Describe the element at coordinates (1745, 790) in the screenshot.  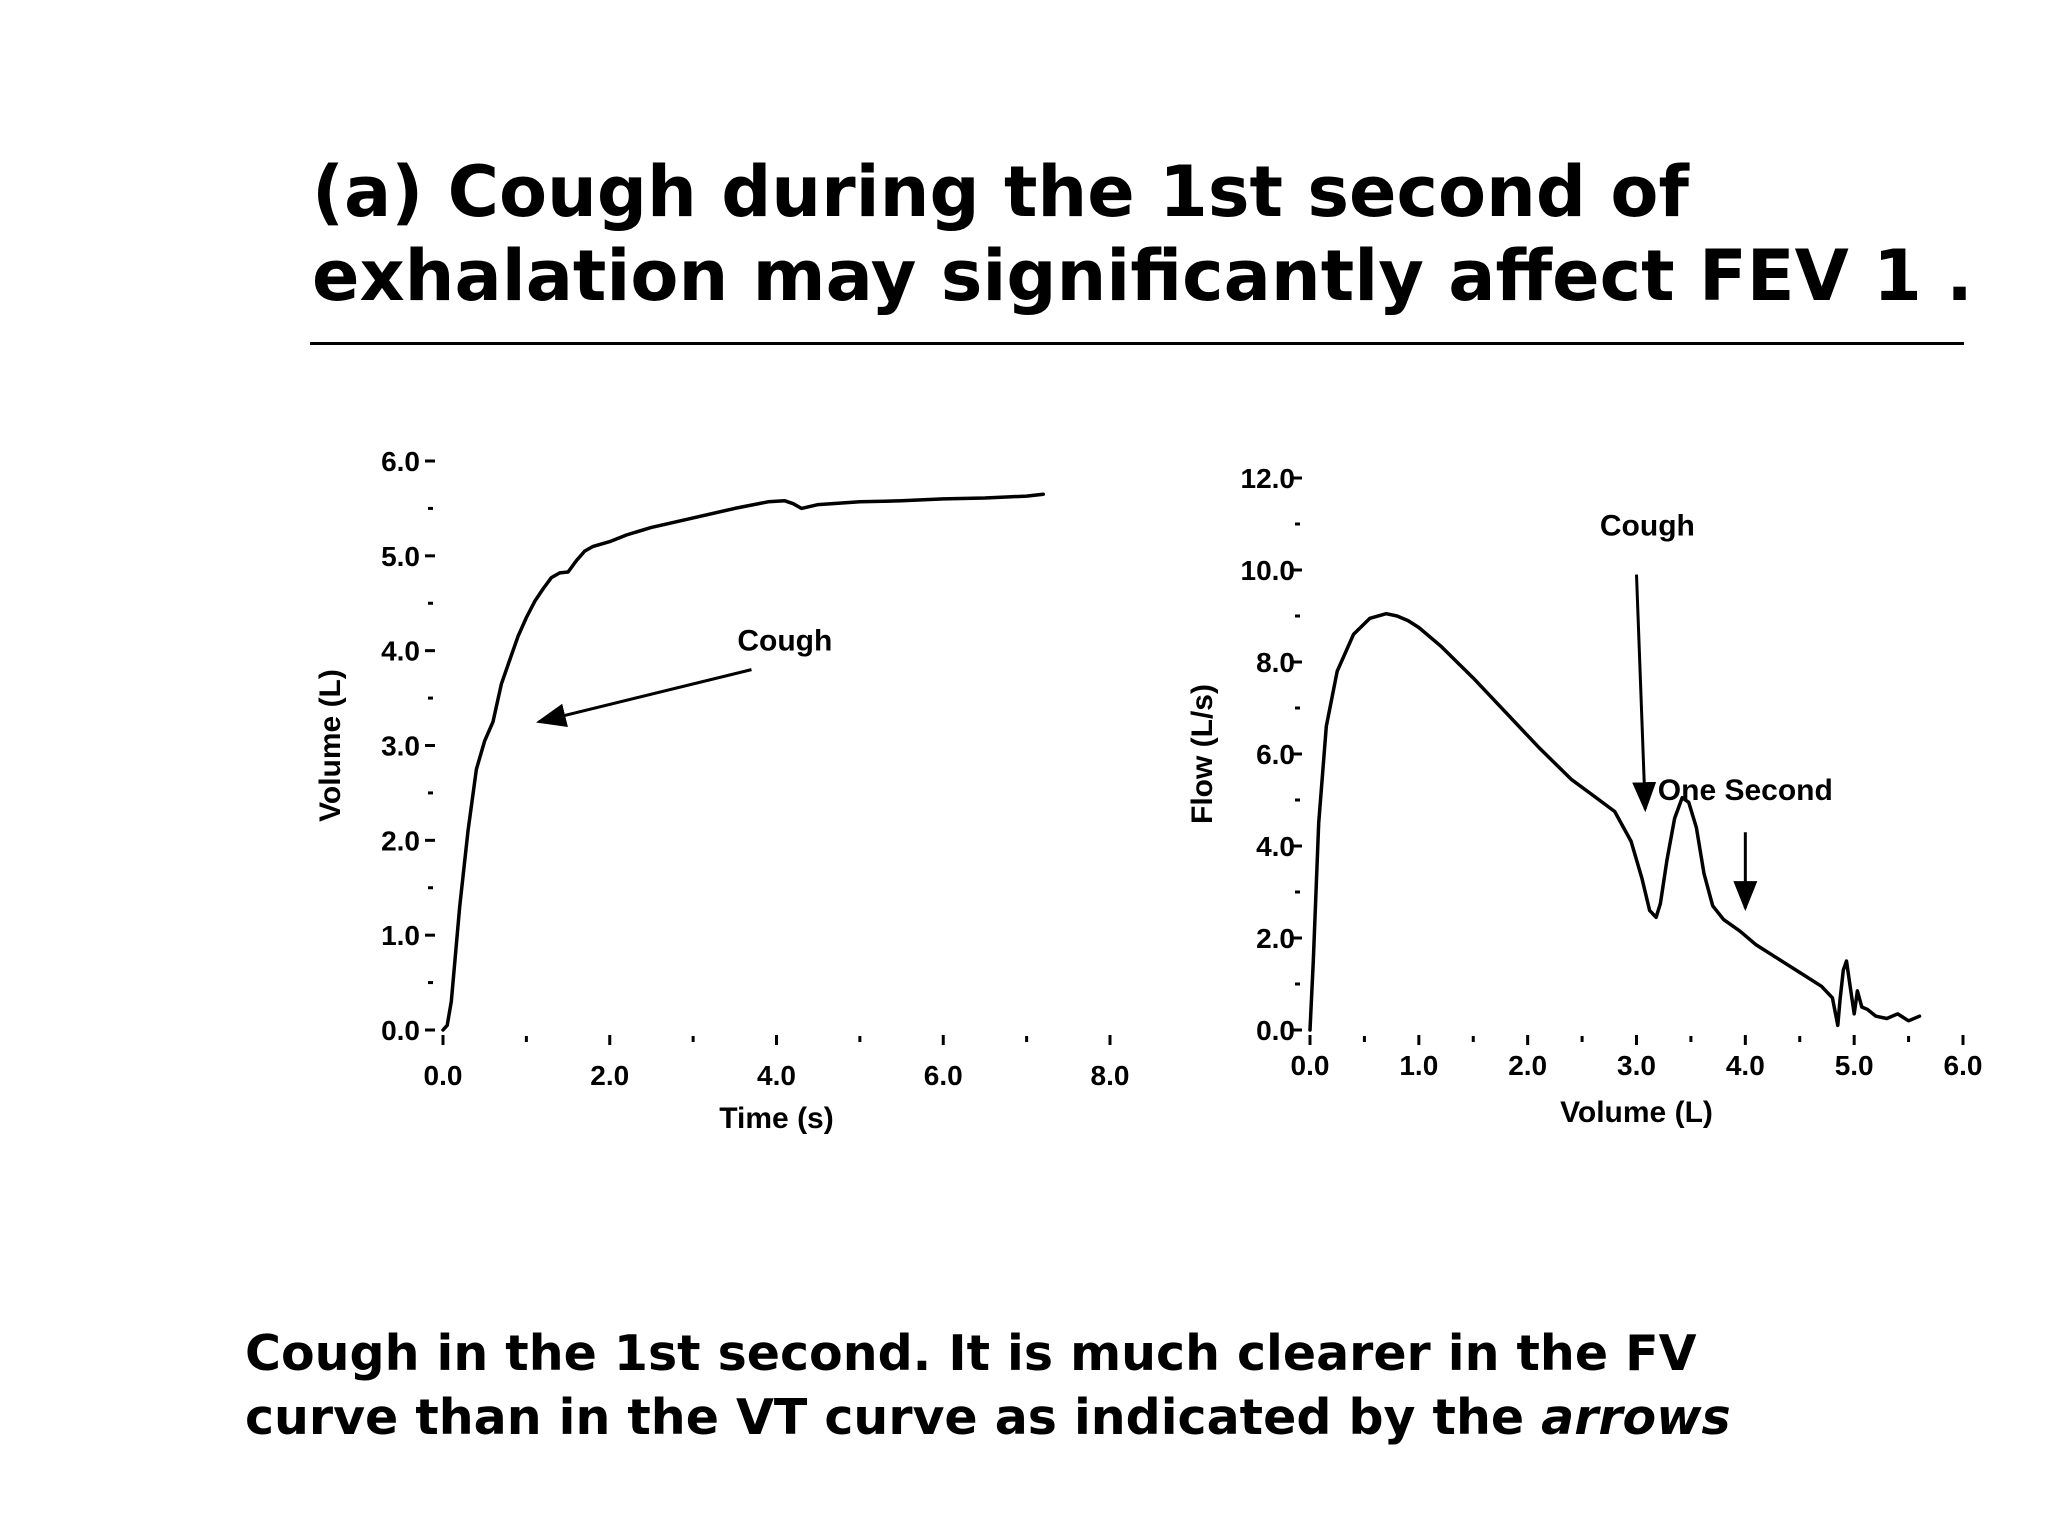
I see `annotation-label: One Second` at that location.